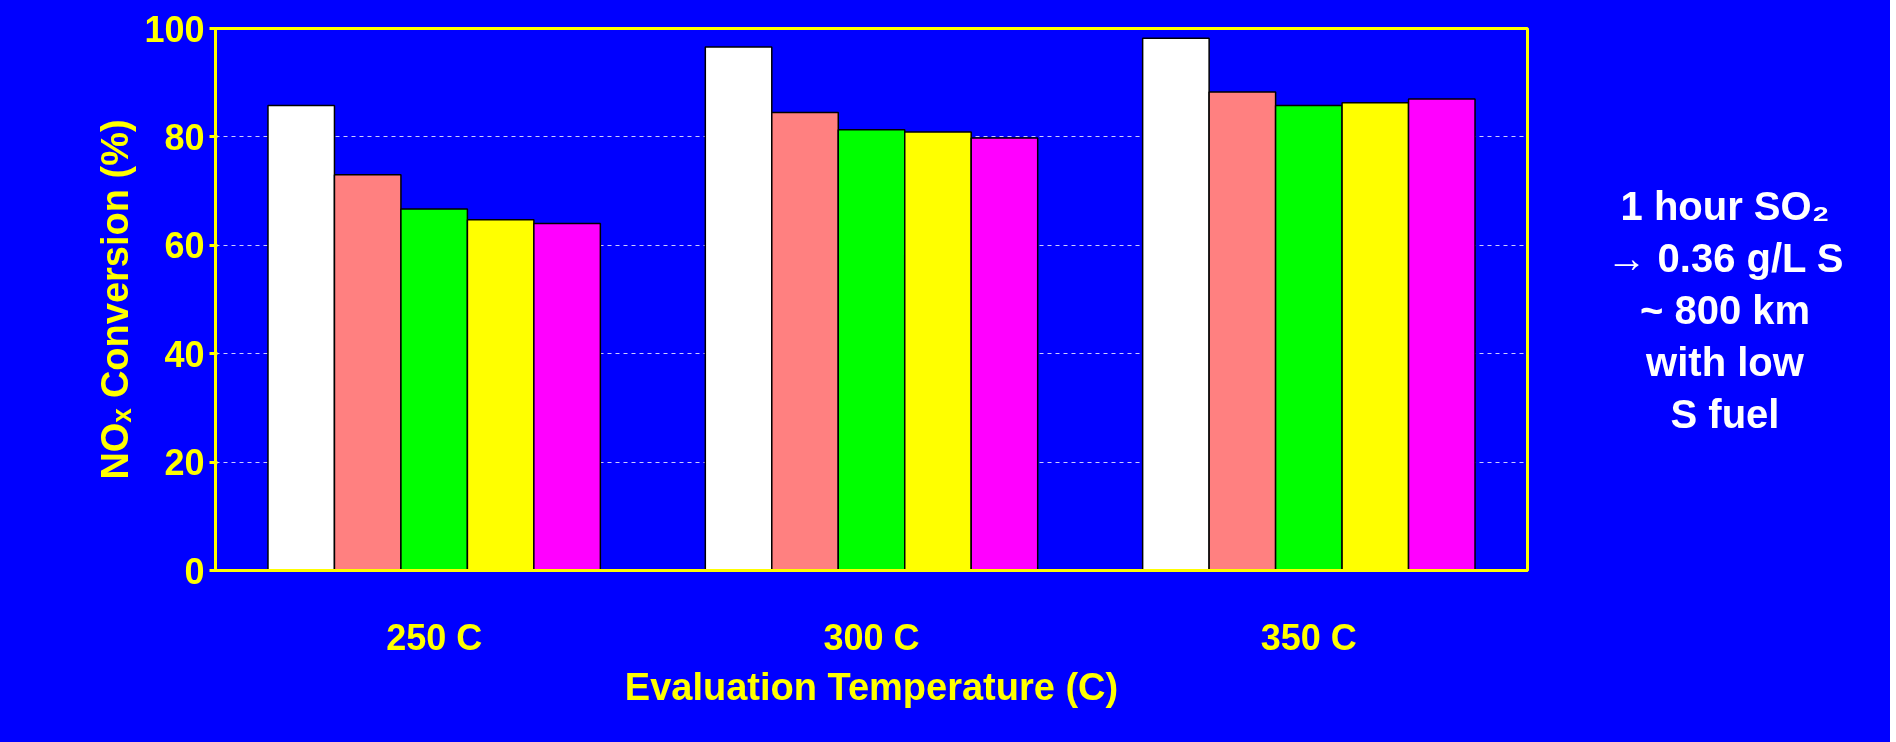  Describe the element at coordinates (1308, 637) in the screenshot. I see `x-tick-label: 350 C` at that location.